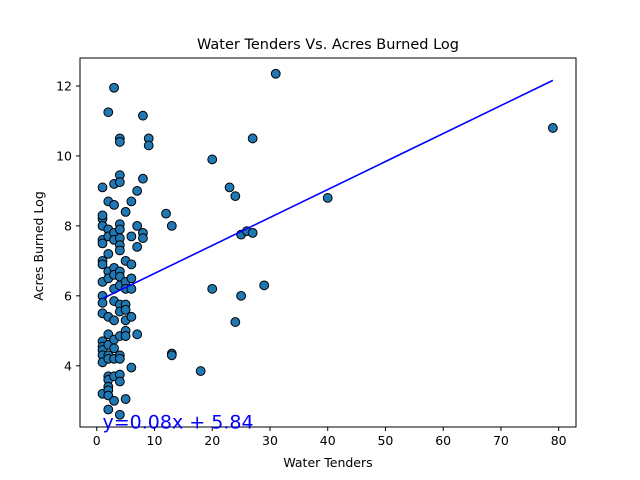 The width and height of the screenshot is (640, 480). I want to click on x-tick-label: 50, so click(385, 440).